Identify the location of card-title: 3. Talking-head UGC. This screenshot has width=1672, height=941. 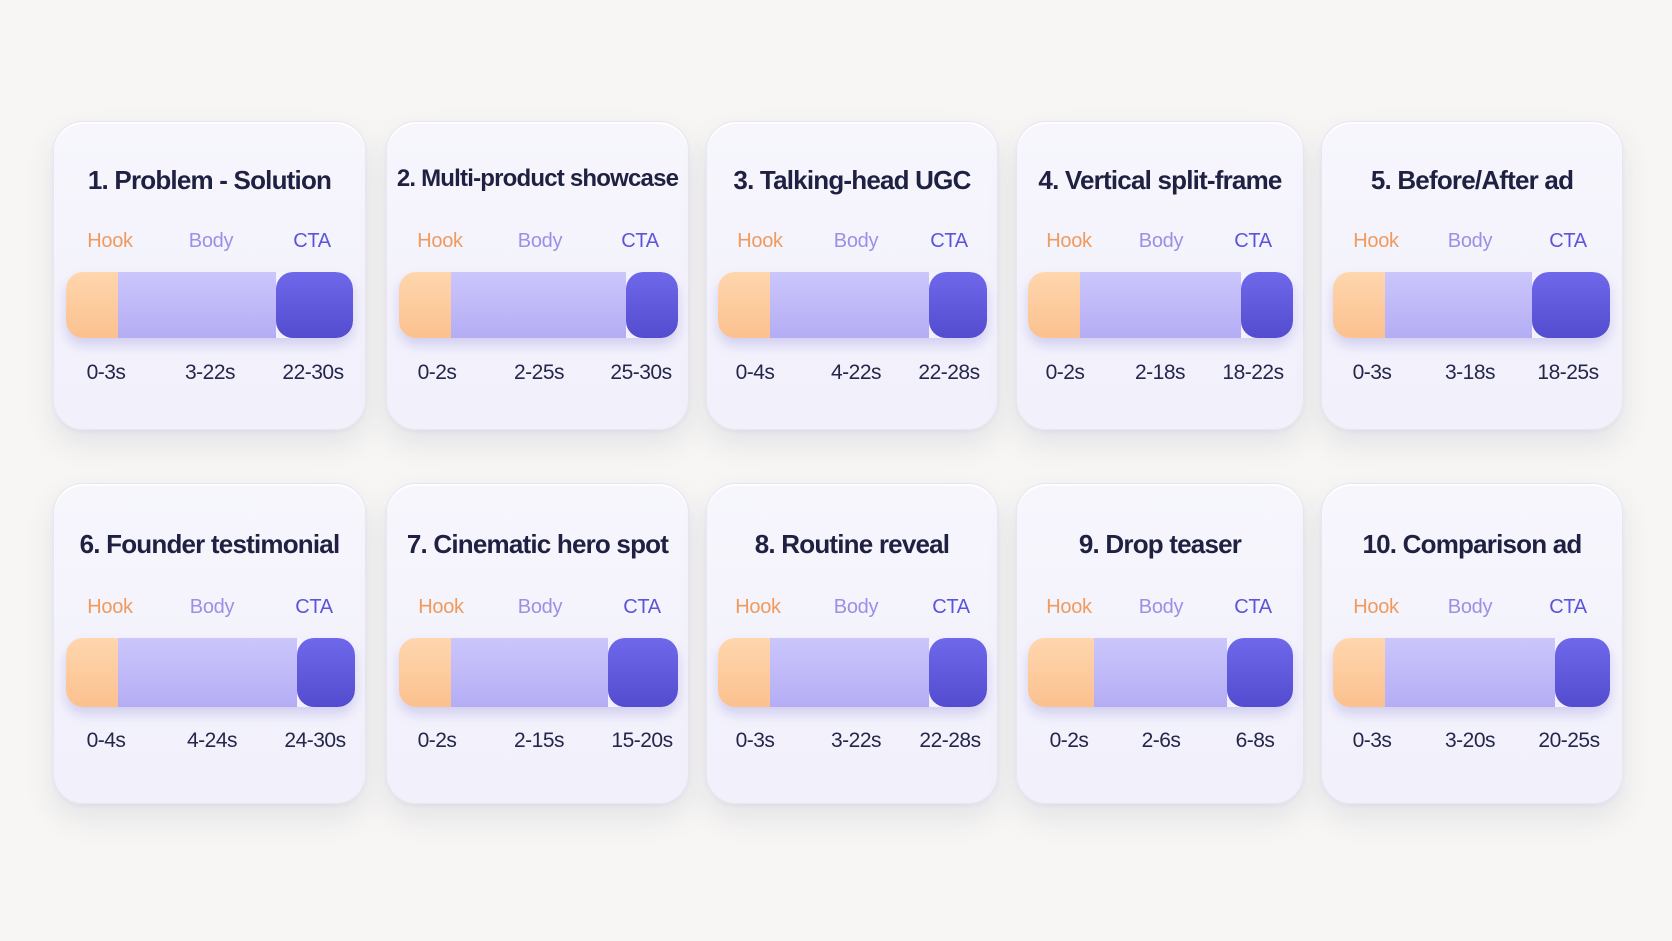
(852, 180).